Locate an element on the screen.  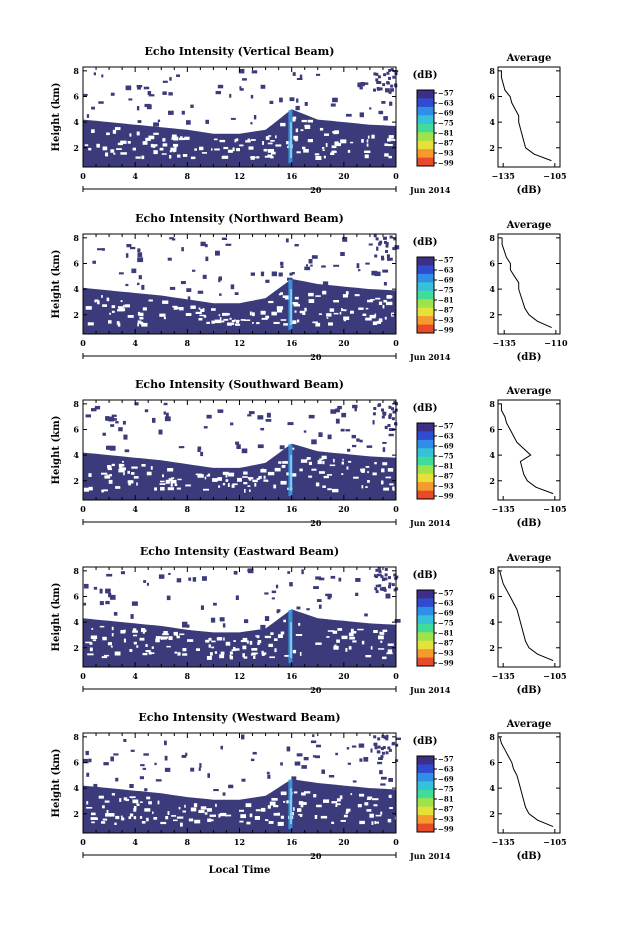
x-tick-label: 20 is located at coordinates (344, 176).